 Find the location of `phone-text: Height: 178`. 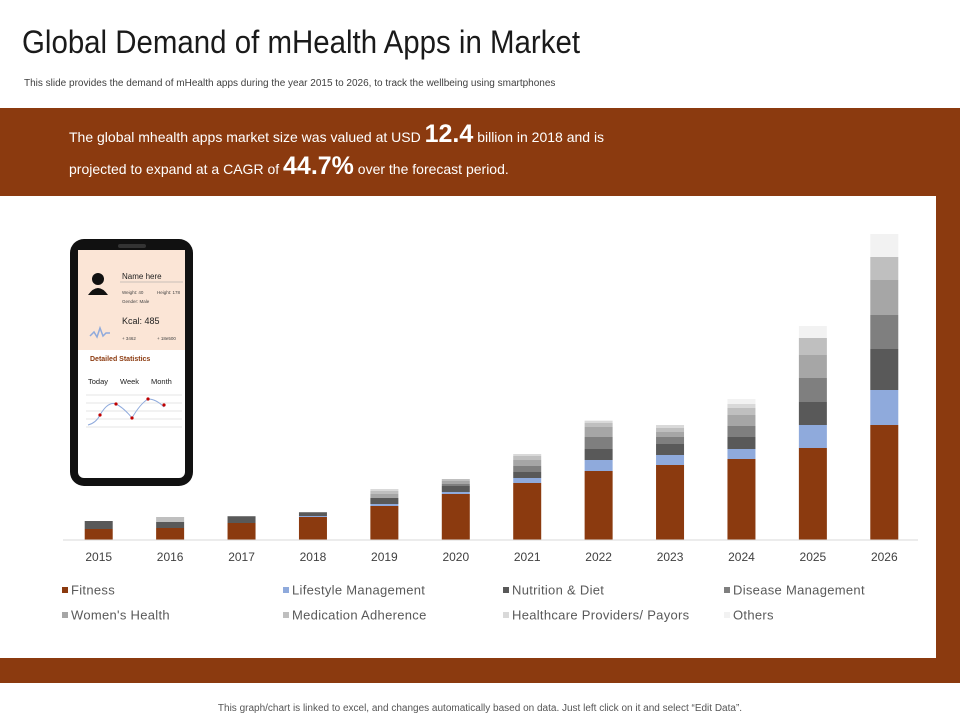

phone-text: Height: 178 is located at coordinates (169, 292).